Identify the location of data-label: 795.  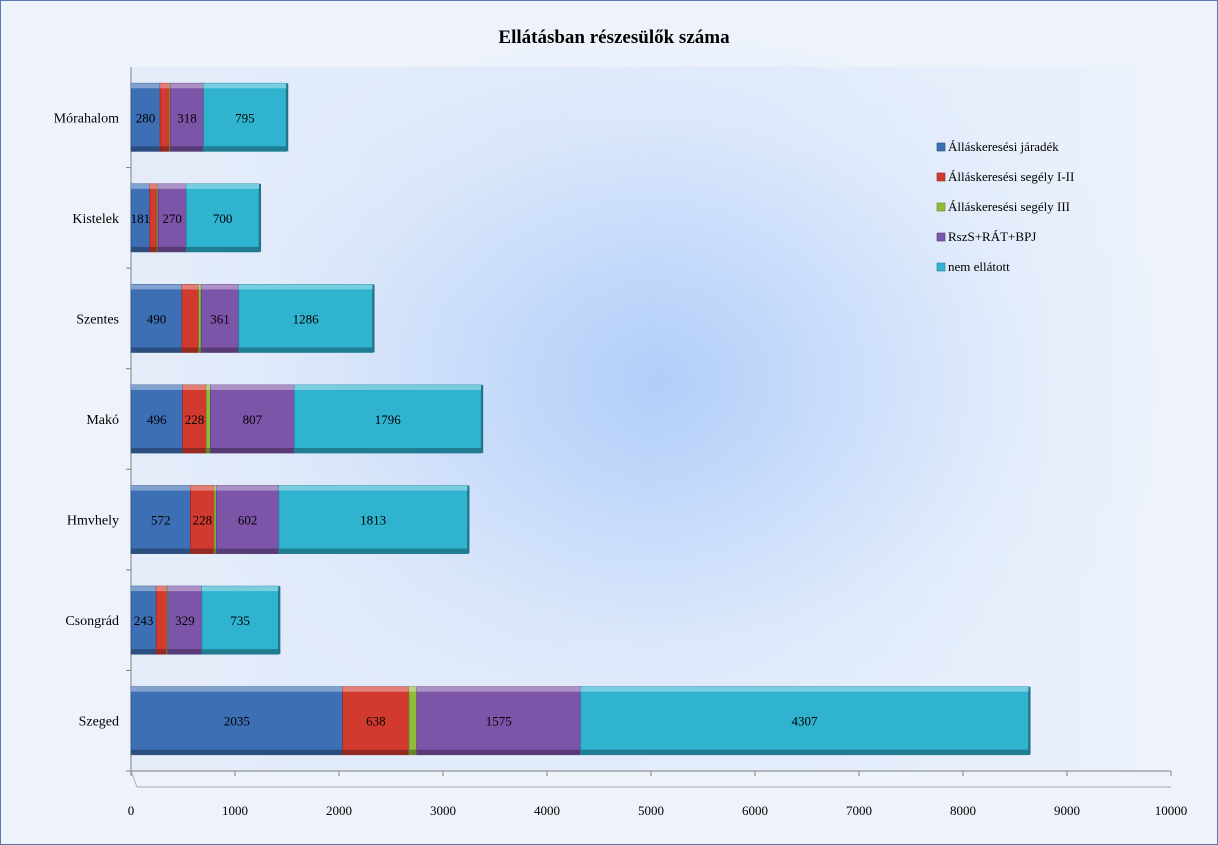
(245, 117).